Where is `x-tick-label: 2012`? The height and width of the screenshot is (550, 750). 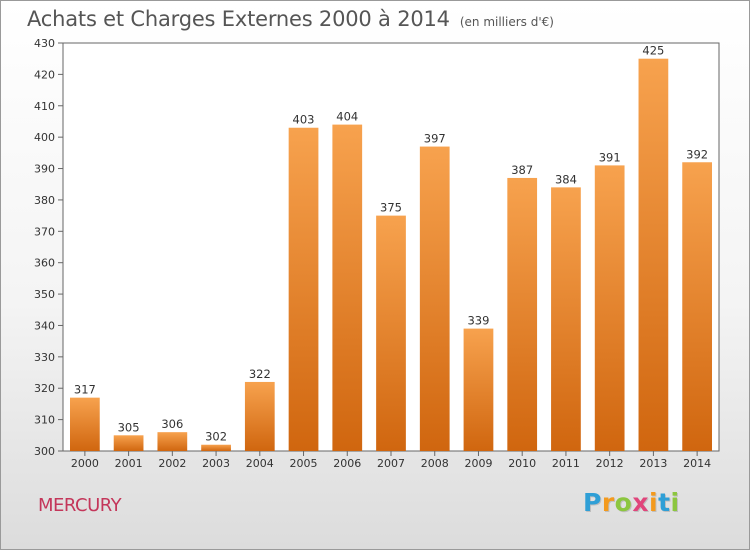
x-tick-label: 2012 is located at coordinates (610, 463).